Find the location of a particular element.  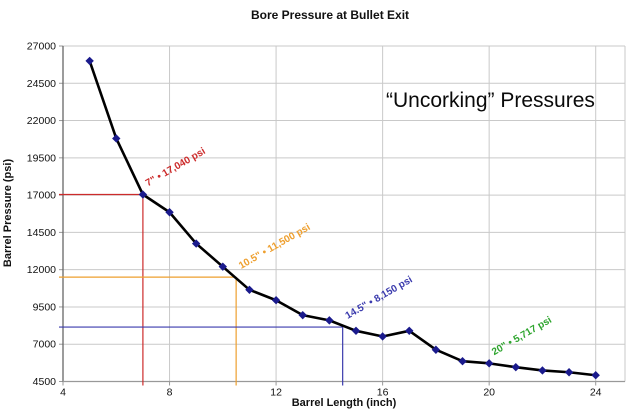

y-tick-label: 27000 is located at coordinates (41, 47).